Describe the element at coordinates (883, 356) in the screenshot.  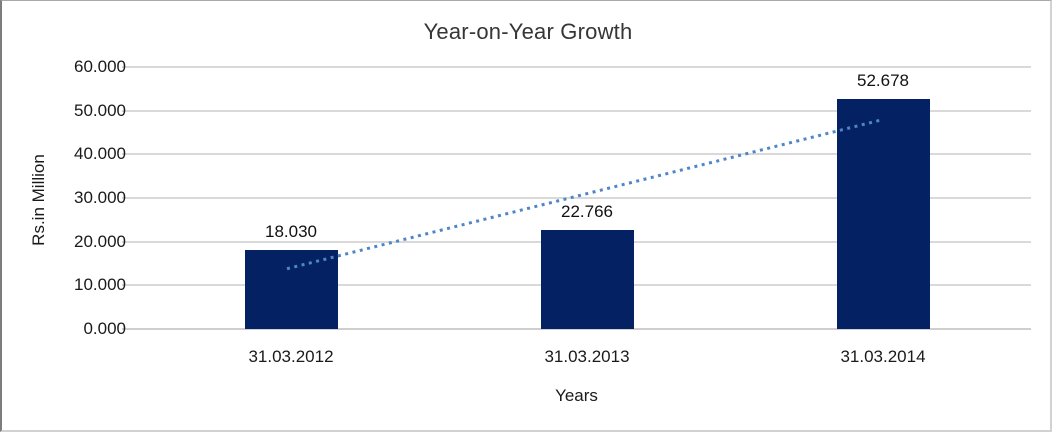
I see `x-category-label: 31.03.2014` at that location.